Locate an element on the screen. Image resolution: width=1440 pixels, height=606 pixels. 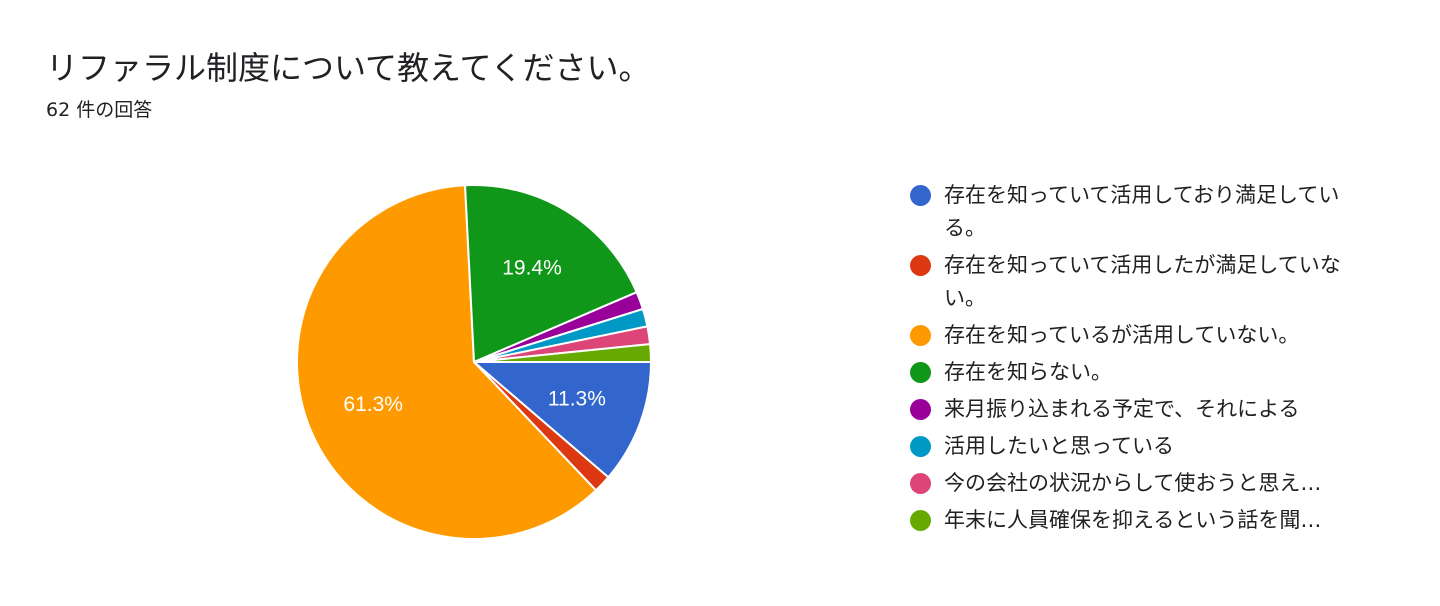
legend-label: 存在を知っていて活用したが満足していない。 is located at coordinates (1142, 281).